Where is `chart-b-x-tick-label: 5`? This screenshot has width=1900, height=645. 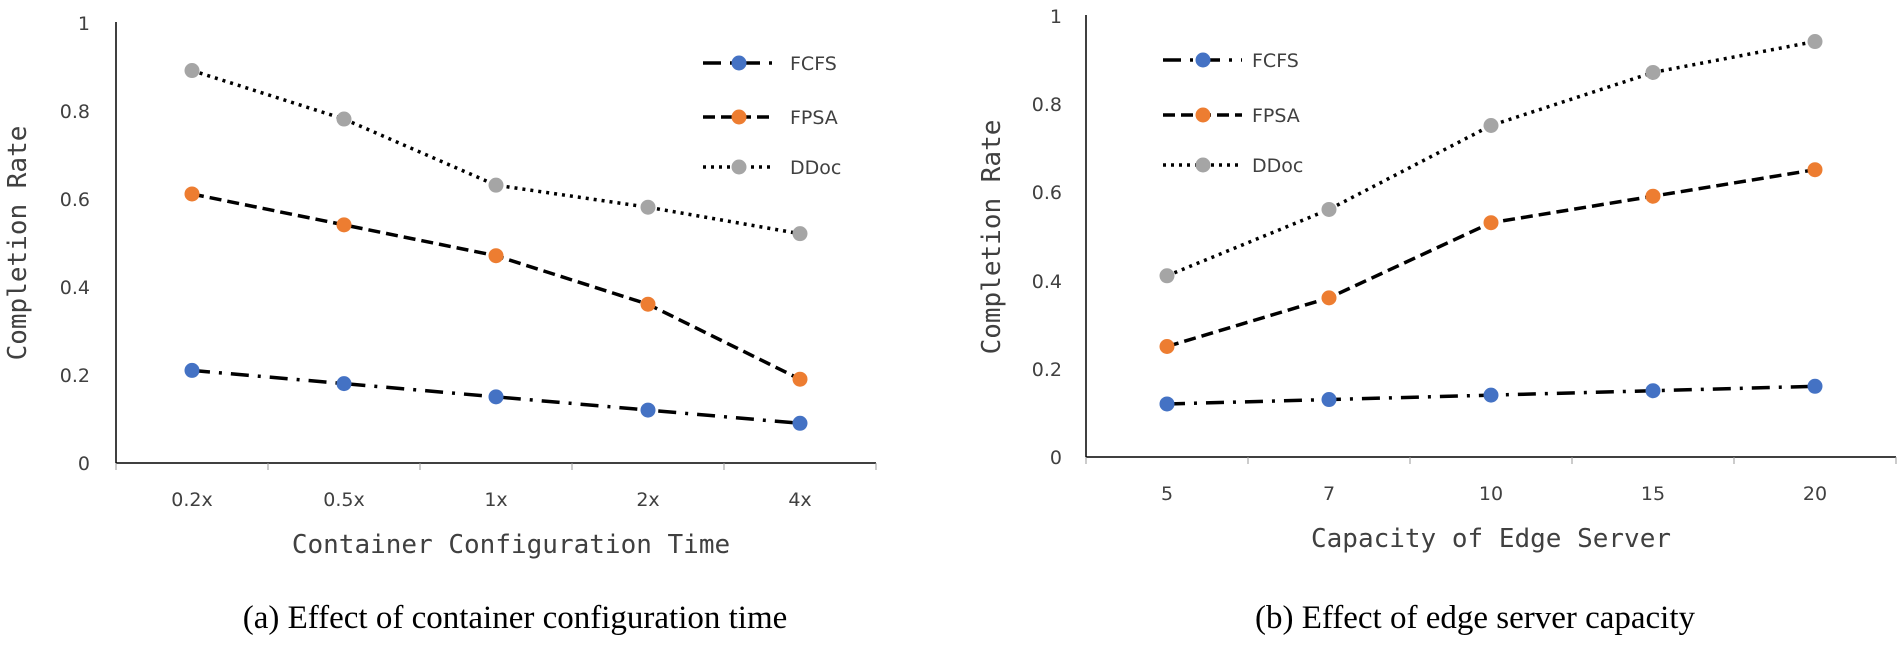
chart-b-x-tick-label: 5 is located at coordinates (1167, 494).